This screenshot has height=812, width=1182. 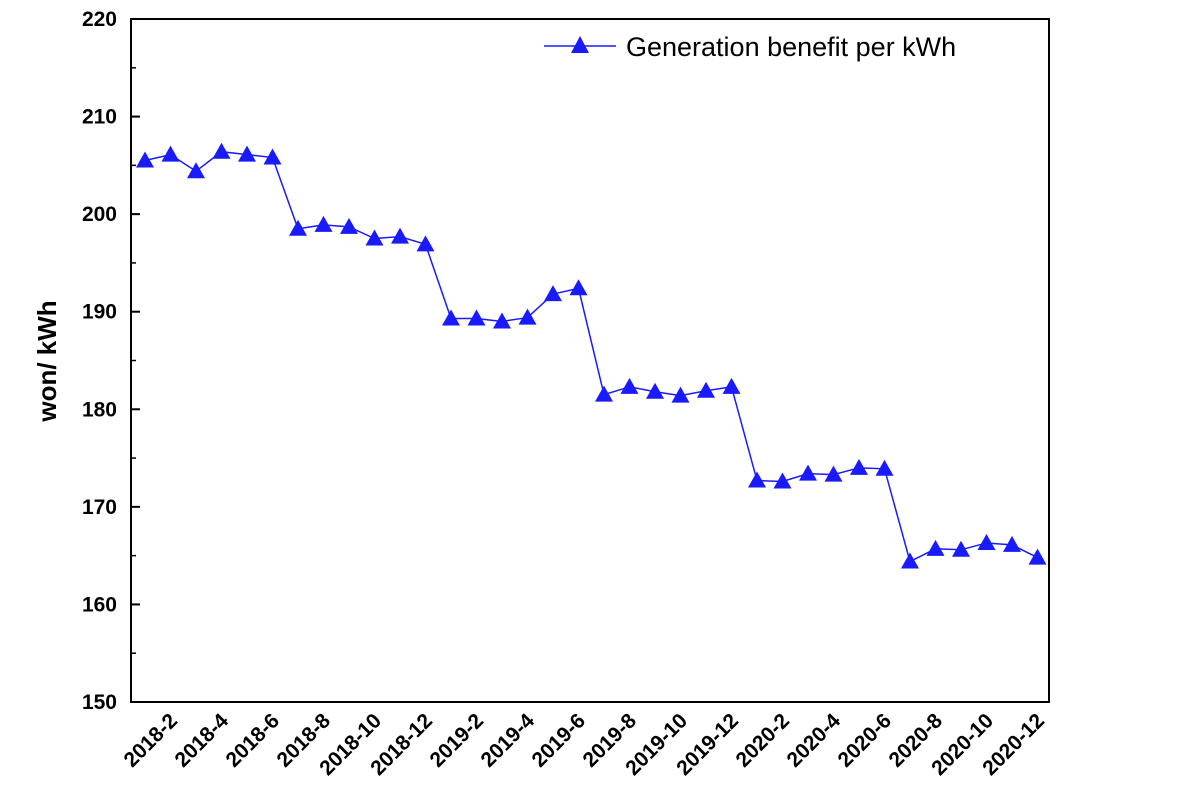 I want to click on x-tick-label: 2020-4, so click(x=814, y=740).